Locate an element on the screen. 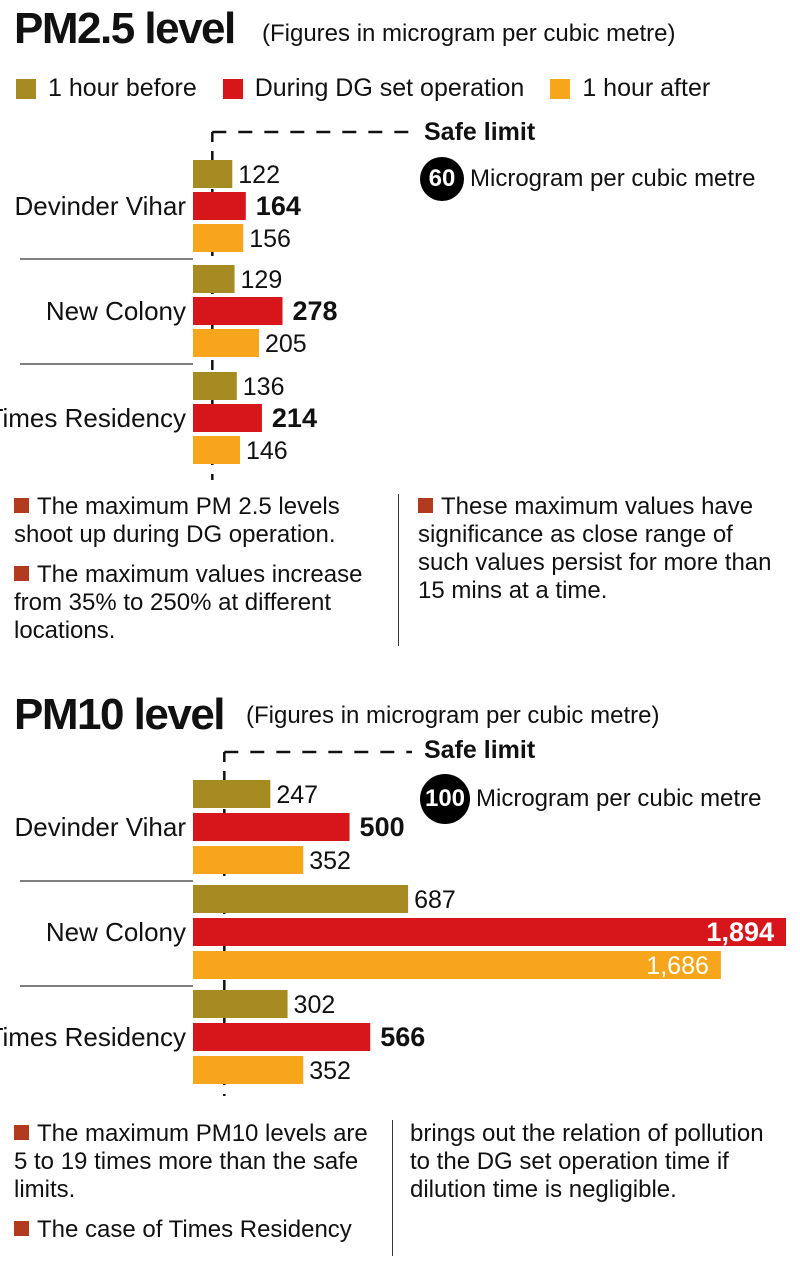  pm25-title: PM2.5 level is located at coordinates (125, 28).